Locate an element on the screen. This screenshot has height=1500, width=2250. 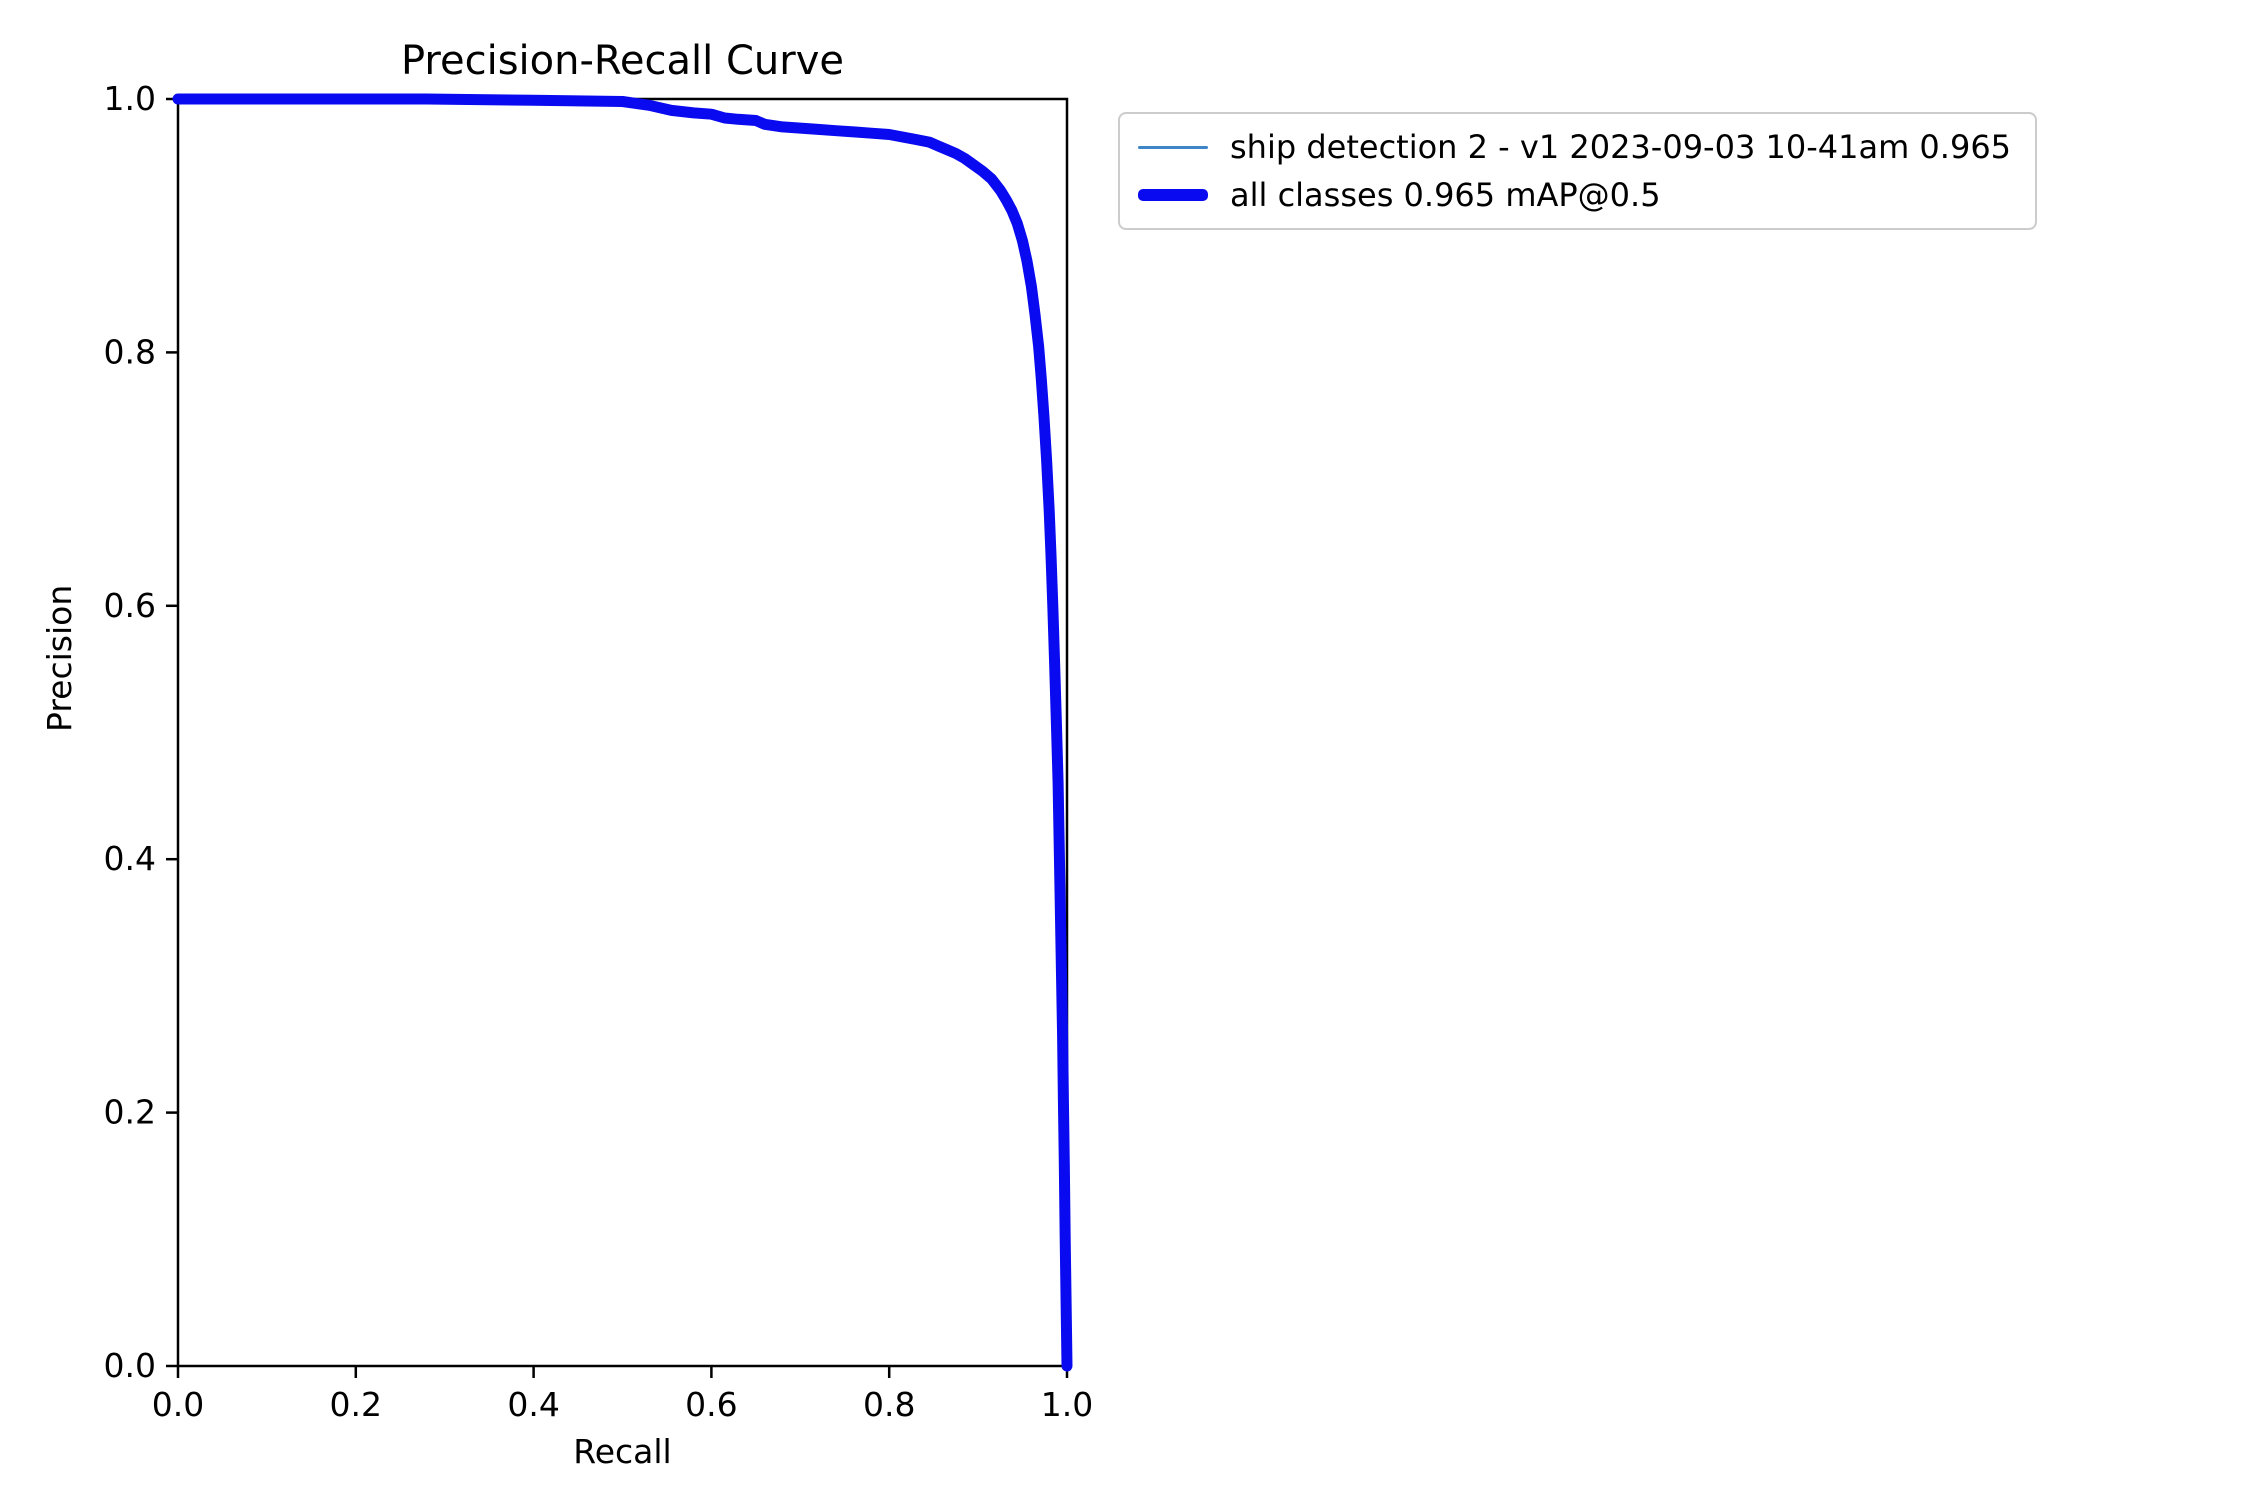
chart-title: Precision-Recall Curve is located at coordinates (622, 61).